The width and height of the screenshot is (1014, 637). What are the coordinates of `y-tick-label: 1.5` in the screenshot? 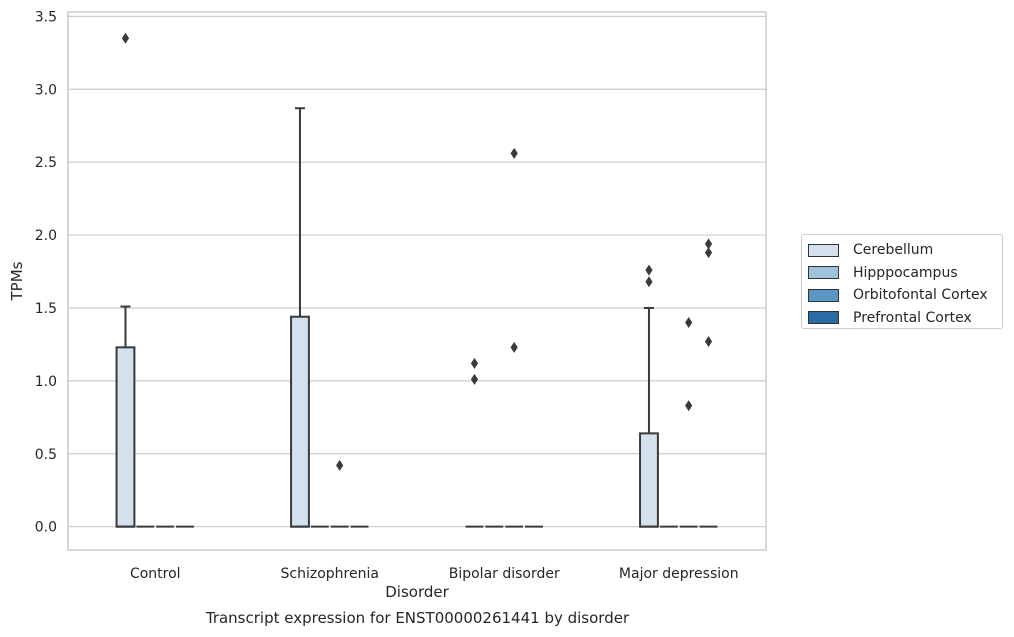 It's located at (46, 309).